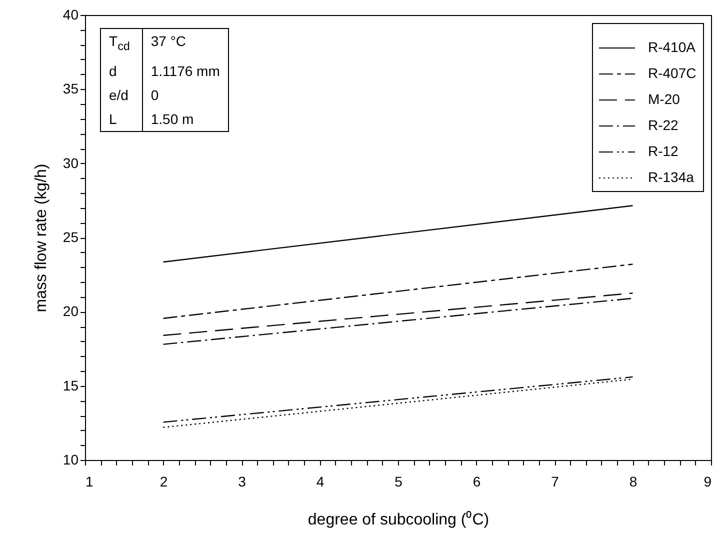 The width and height of the screenshot is (721, 535). I want to click on legend-label: R-407C, so click(672, 73).